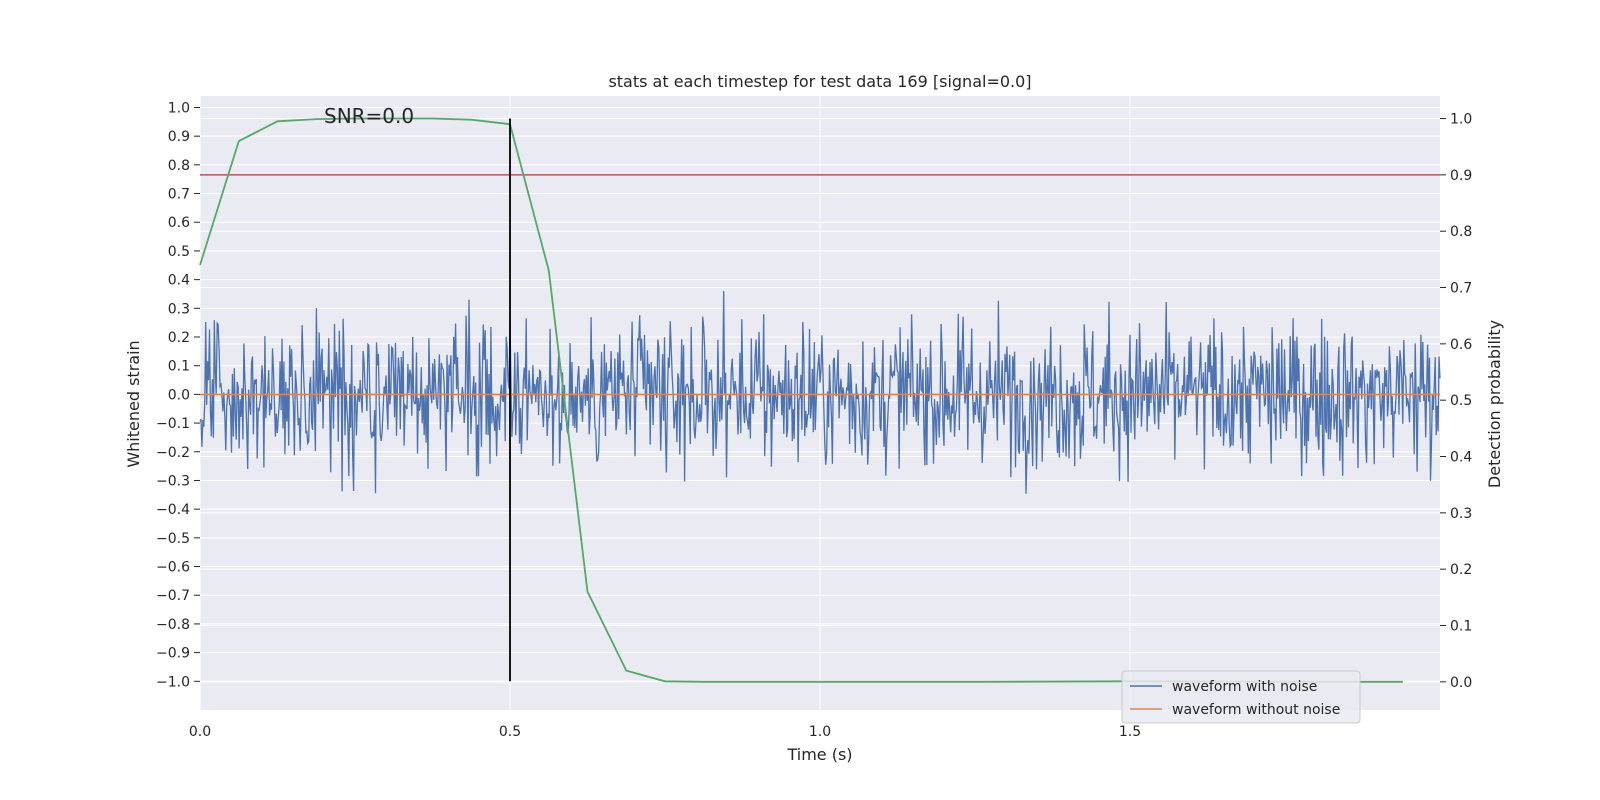 The image size is (1600, 800). What do you see at coordinates (179, 223) in the screenshot?
I see `y-left-tick-label: 0.6` at bounding box center [179, 223].